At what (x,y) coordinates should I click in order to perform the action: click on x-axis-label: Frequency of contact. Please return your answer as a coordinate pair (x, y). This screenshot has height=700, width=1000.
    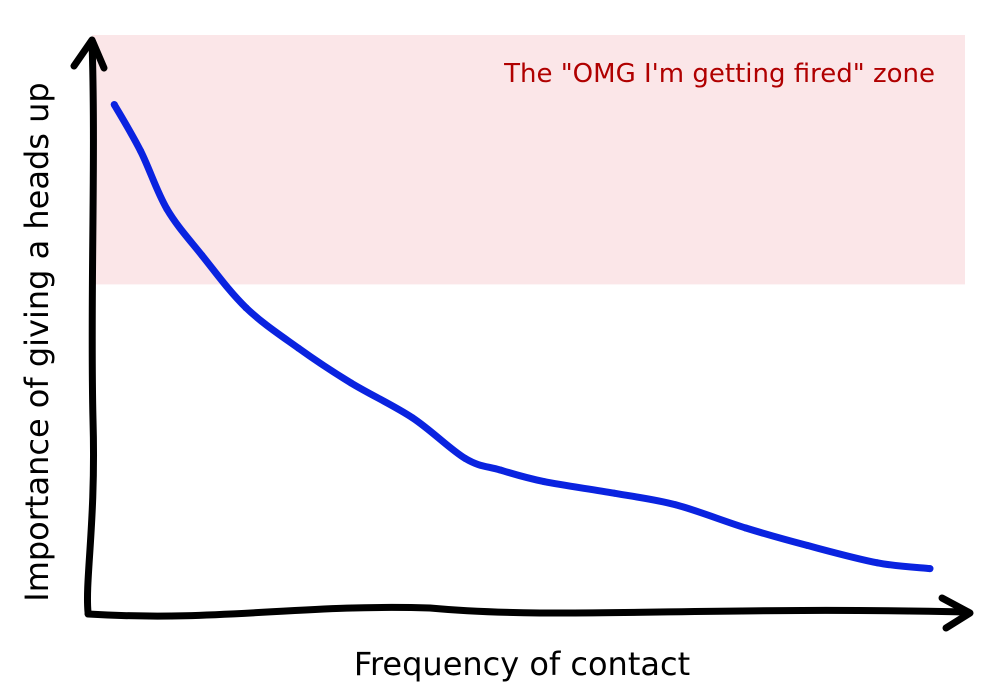
    Looking at the image, I should click on (522, 664).